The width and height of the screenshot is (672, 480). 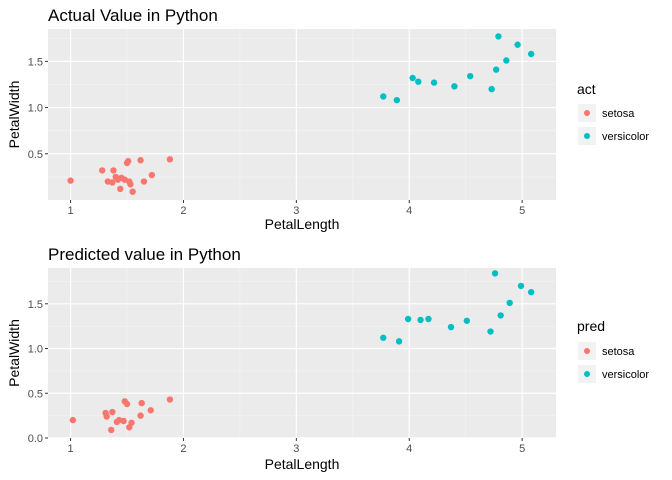 I want to click on legend-title: pred, so click(x=591, y=326).